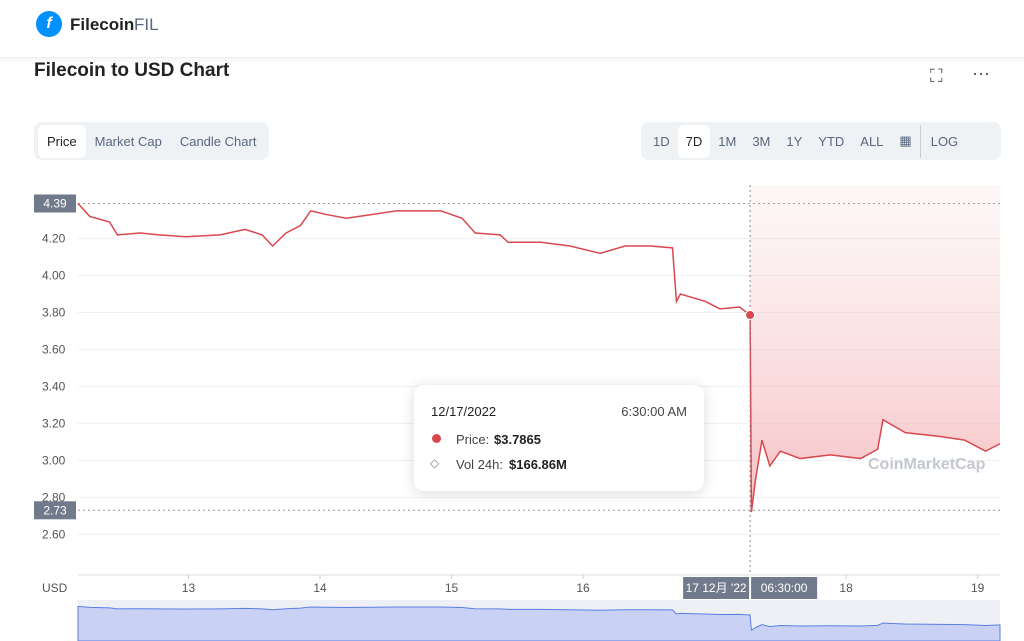  Describe the element at coordinates (761, 141) in the screenshot. I see `range-button: 3M` at that location.